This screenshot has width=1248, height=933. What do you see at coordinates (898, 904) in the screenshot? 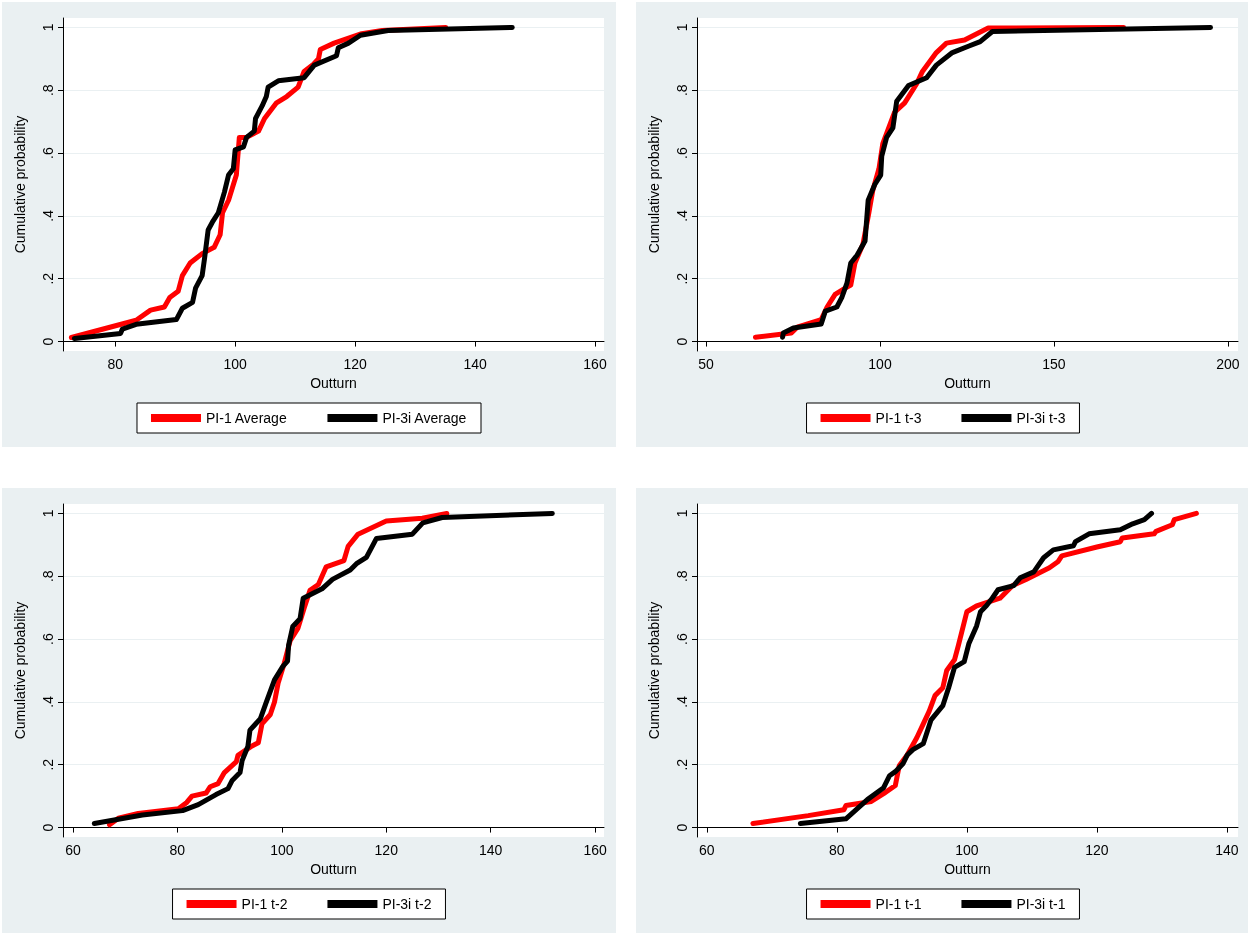
I see `legend-label: PI-1 t-1` at bounding box center [898, 904].